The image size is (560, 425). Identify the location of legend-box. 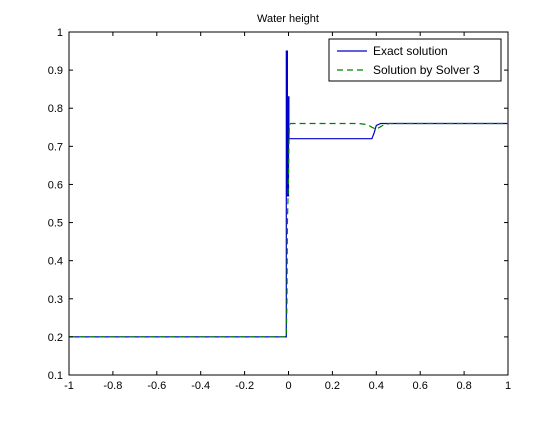
(415, 60).